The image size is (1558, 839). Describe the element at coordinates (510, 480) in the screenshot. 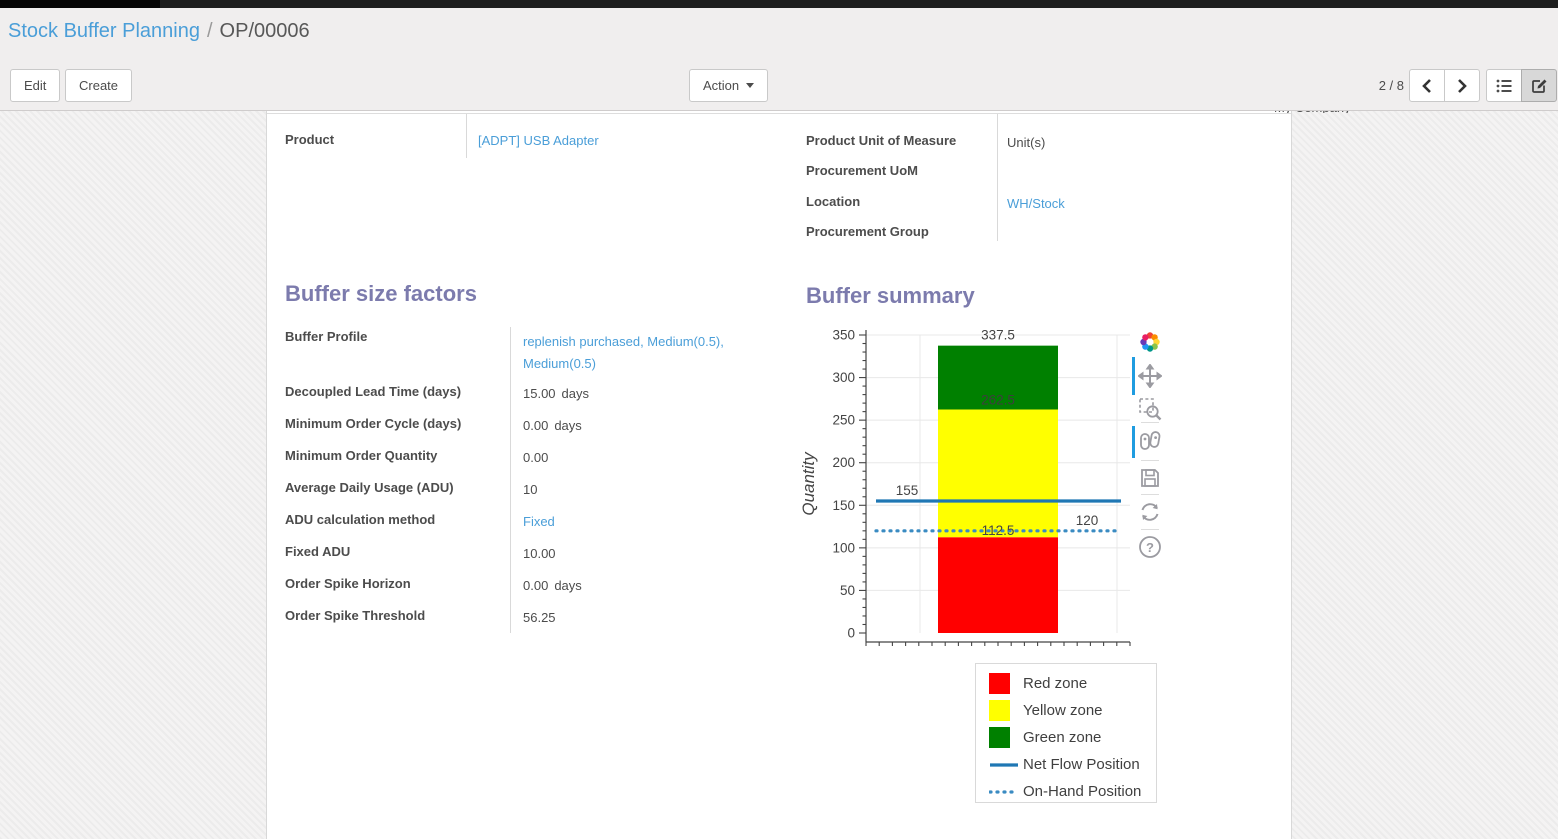

I see `factors-group-separator` at that location.